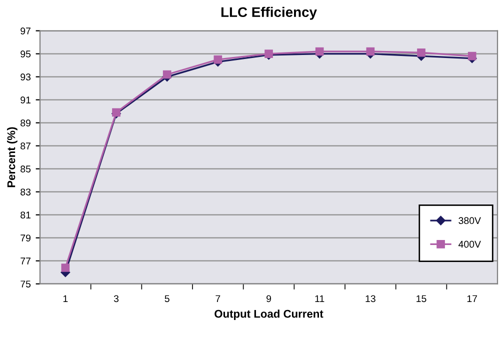 Image resolution: width=500 pixels, height=342 pixels. I want to click on y-tick-label: 81, so click(25, 215).